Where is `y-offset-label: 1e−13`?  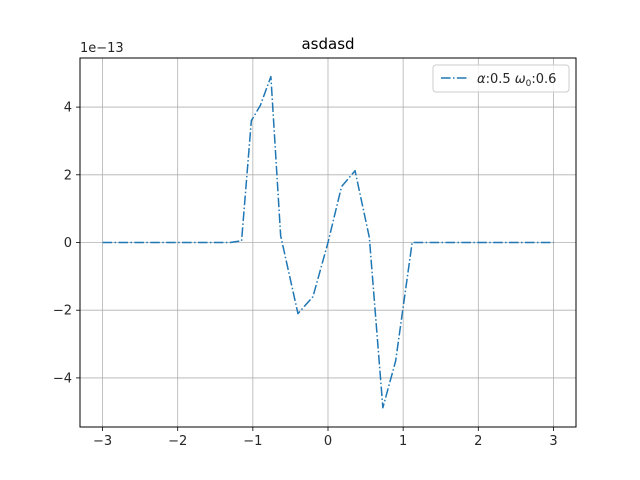
y-offset-label: 1e−13 is located at coordinates (102, 48).